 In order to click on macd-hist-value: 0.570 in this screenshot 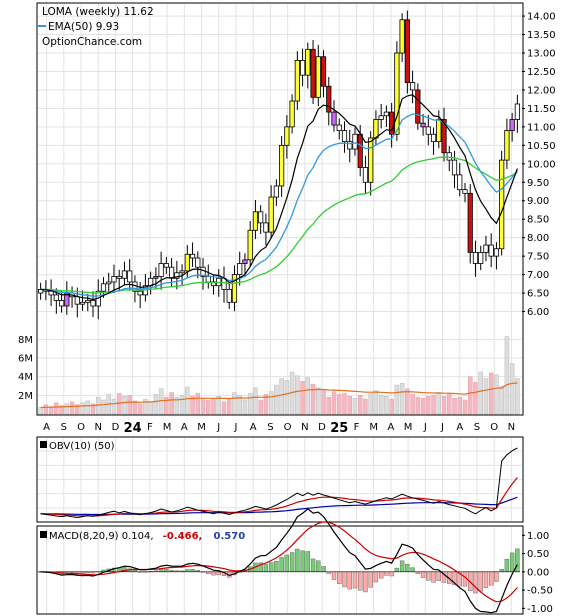, I will do `click(230, 536)`.